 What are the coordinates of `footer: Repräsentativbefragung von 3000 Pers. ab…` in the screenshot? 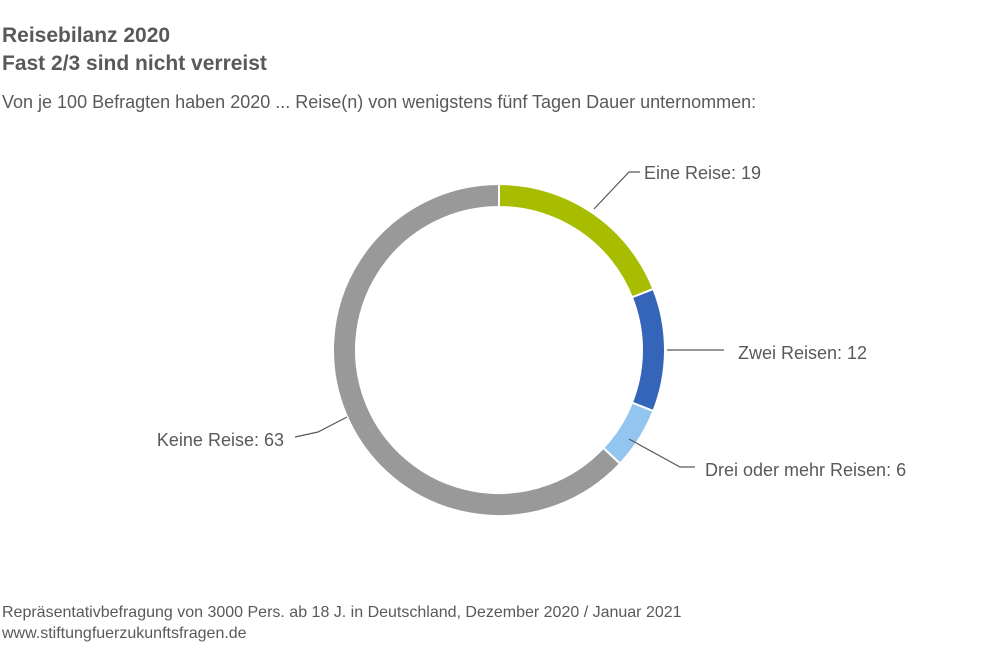 It's located at (342, 623).